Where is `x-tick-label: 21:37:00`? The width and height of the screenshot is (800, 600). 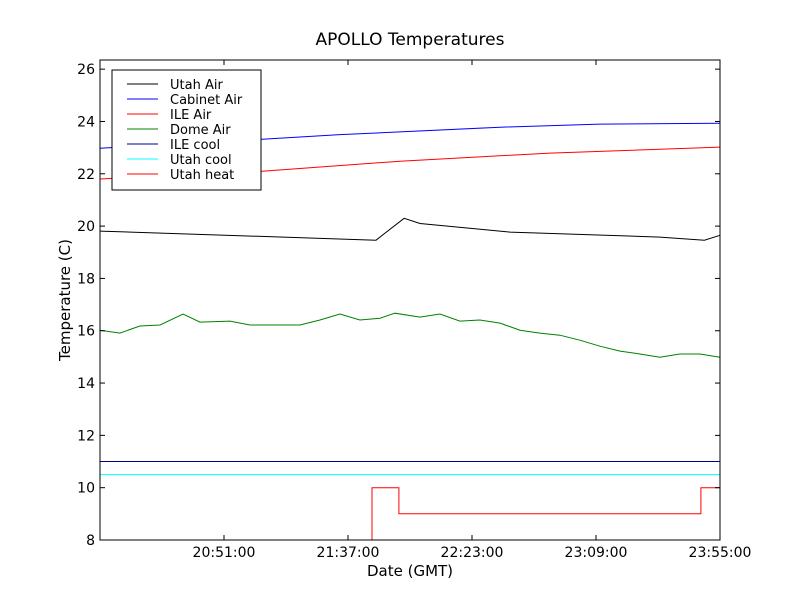 x-tick-label: 21:37:00 is located at coordinates (348, 553).